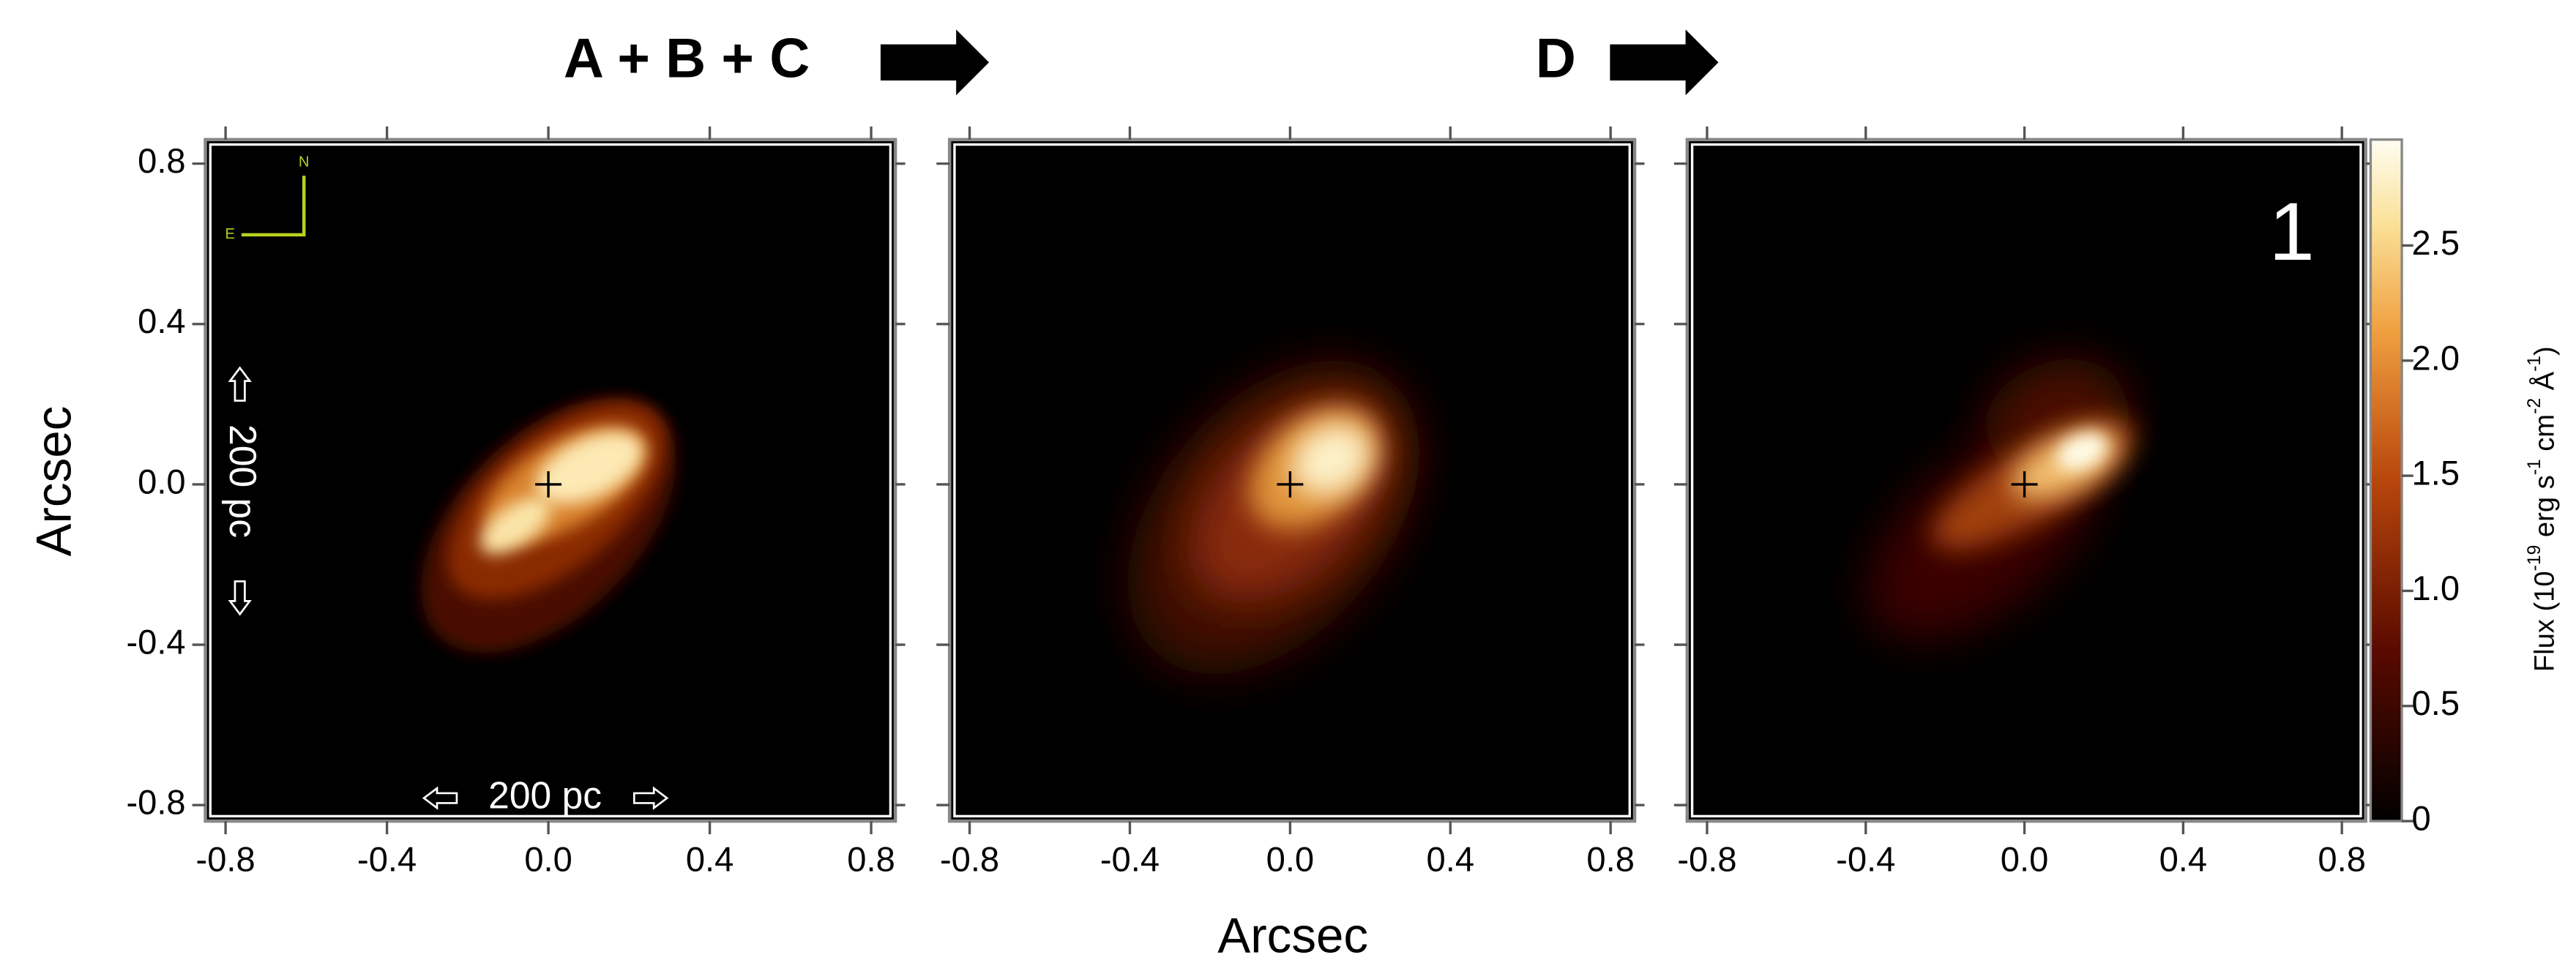 Image resolution: width=2576 pixels, height=963 pixels. I want to click on colorbar-label-part: erg s, so click(2545, 510).